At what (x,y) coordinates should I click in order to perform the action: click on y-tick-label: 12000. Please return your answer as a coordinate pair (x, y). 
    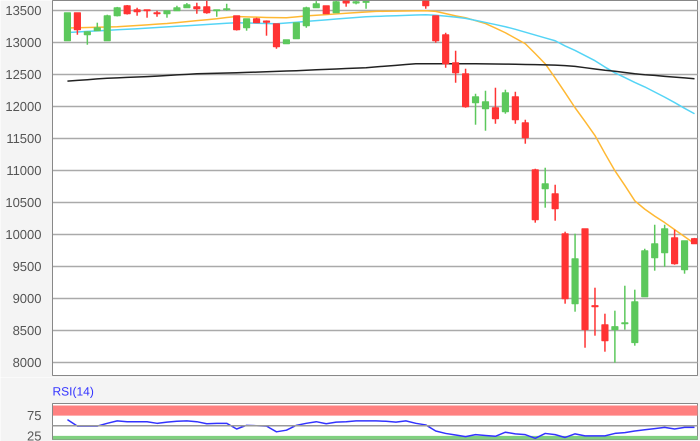
    Looking at the image, I should click on (23, 106).